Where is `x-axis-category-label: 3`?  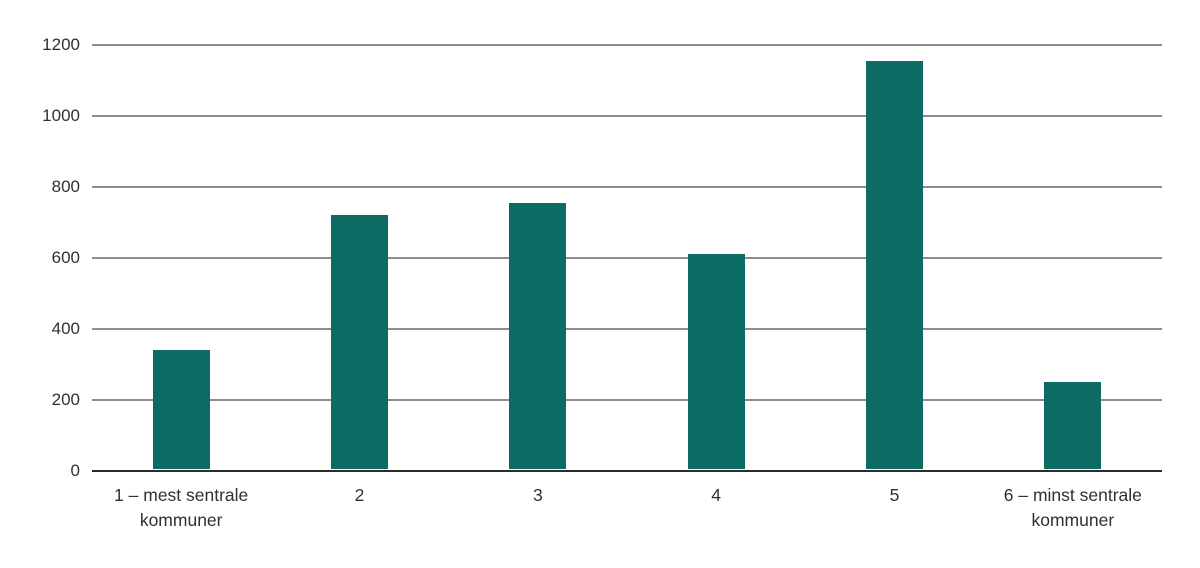 x-axis-category-label: 3 is located at coordinates (537, 495).